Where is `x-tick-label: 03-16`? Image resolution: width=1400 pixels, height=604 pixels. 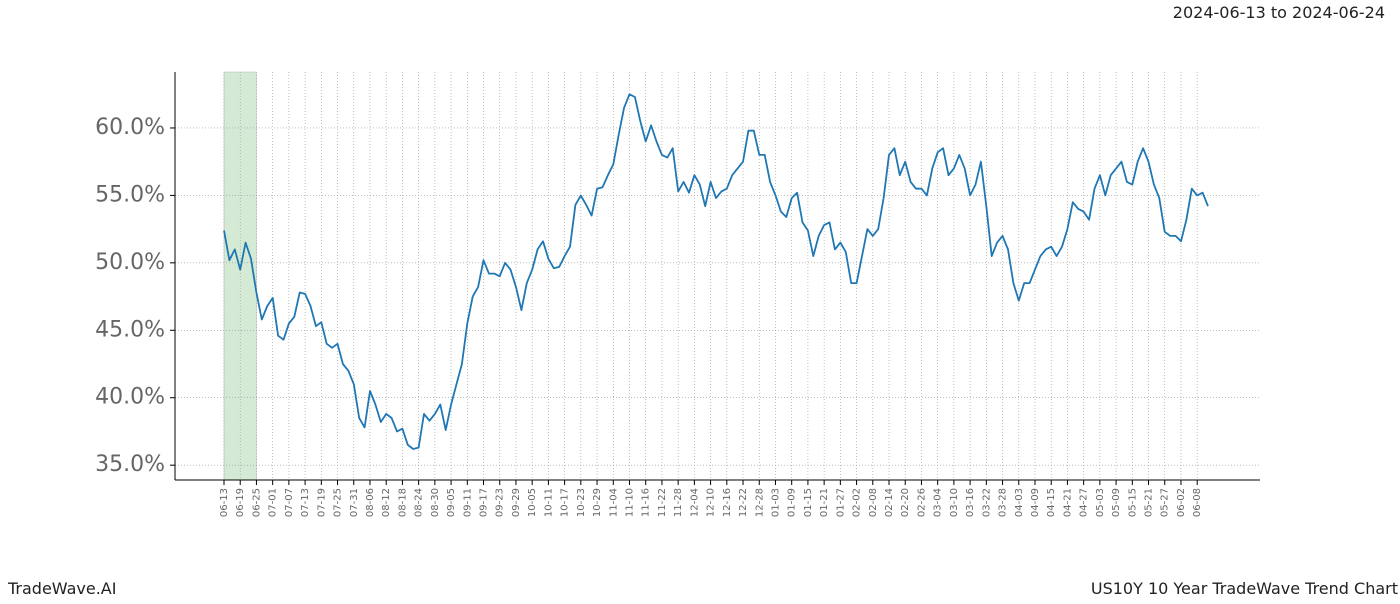 x-tick-label: 03-16 is located at coordinates (970, 502).